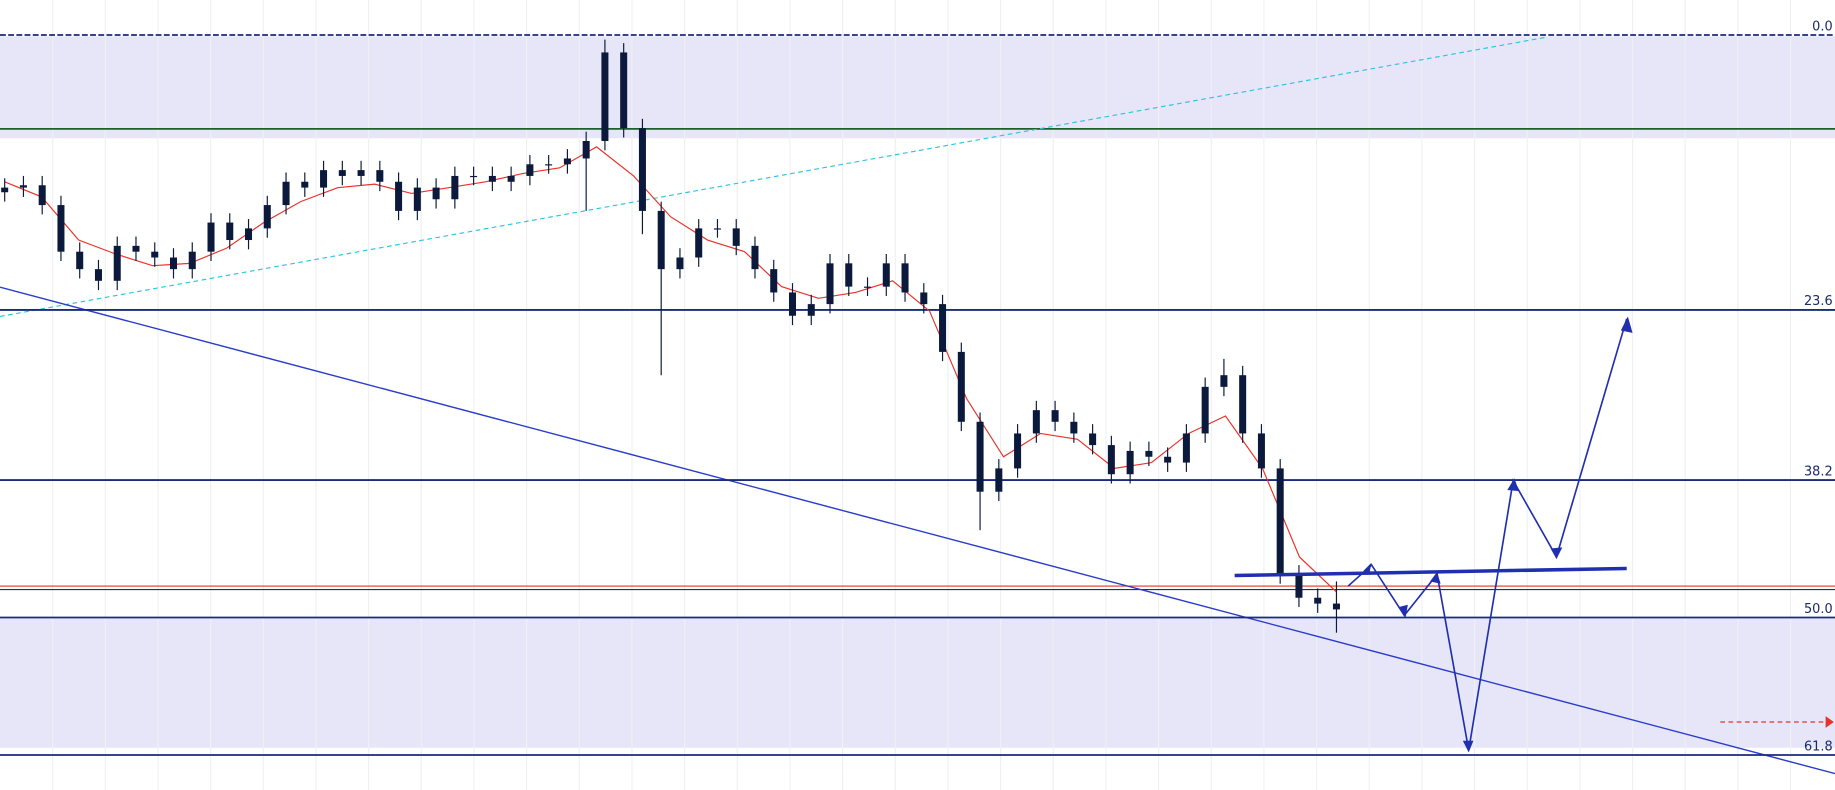 This screenshot has height=790, width=1835. What do you see at coordinates (1430, 572) in the screenshot?
I see `breakout-line` at bounding box center [1430, 572].